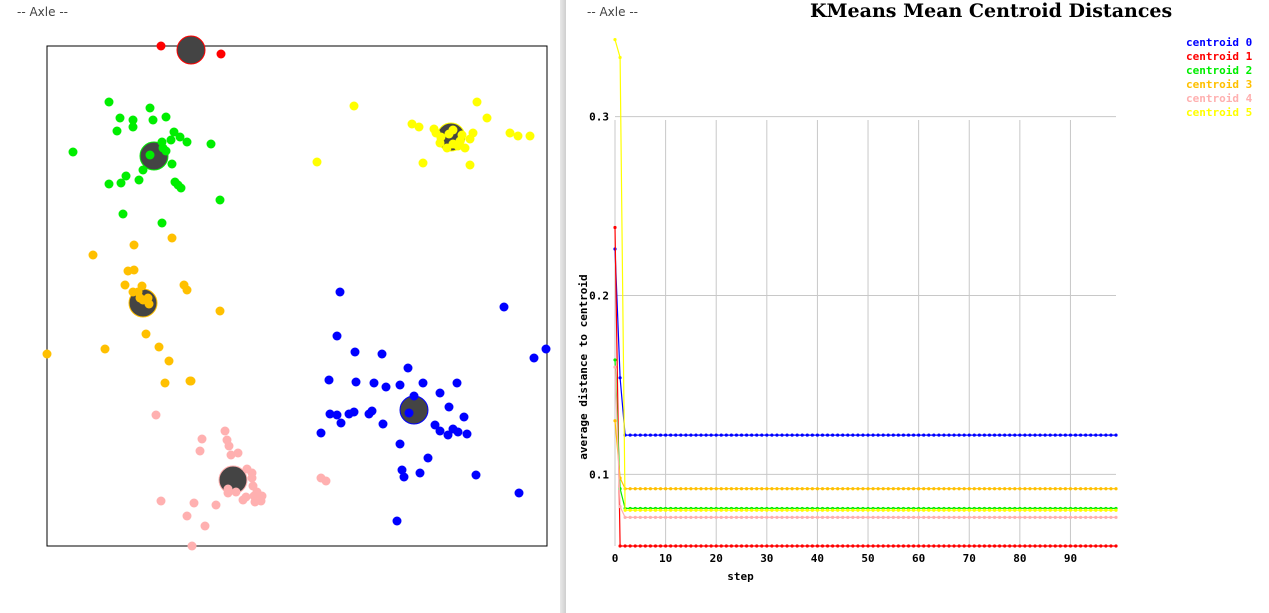 The width and height of the screenshot is (1269, 613). Describe the element at coordinates (612, 12) in the screenshot. I see `window-title: -- Axle --` at that location.